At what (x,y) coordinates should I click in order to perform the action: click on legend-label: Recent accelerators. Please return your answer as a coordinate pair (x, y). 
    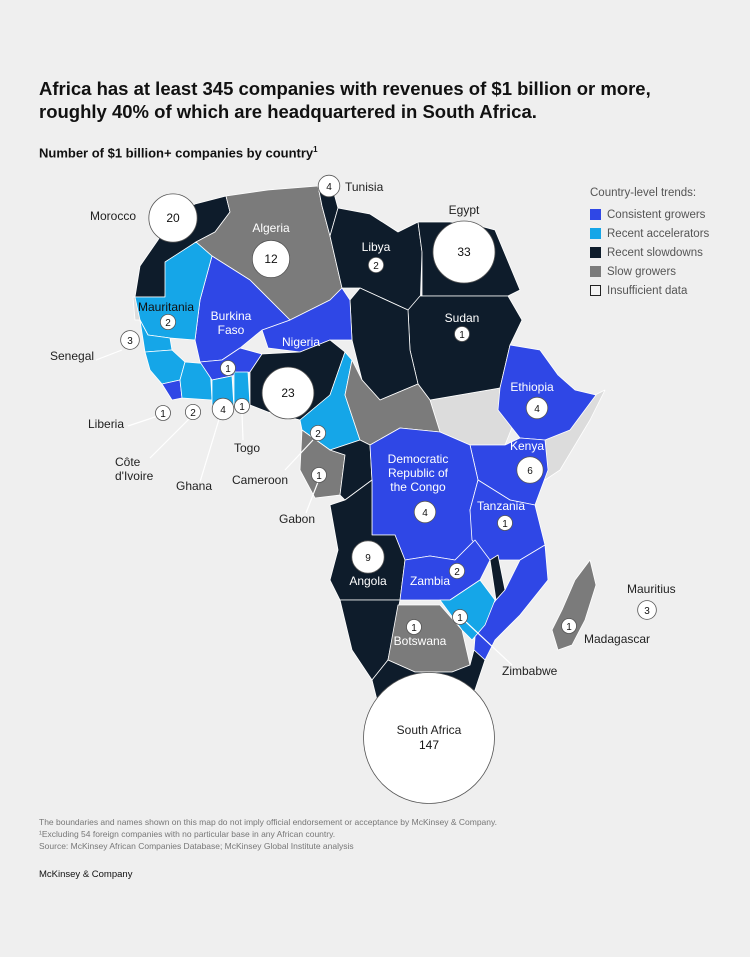
    Looking at the image, I should click on (658, 233).